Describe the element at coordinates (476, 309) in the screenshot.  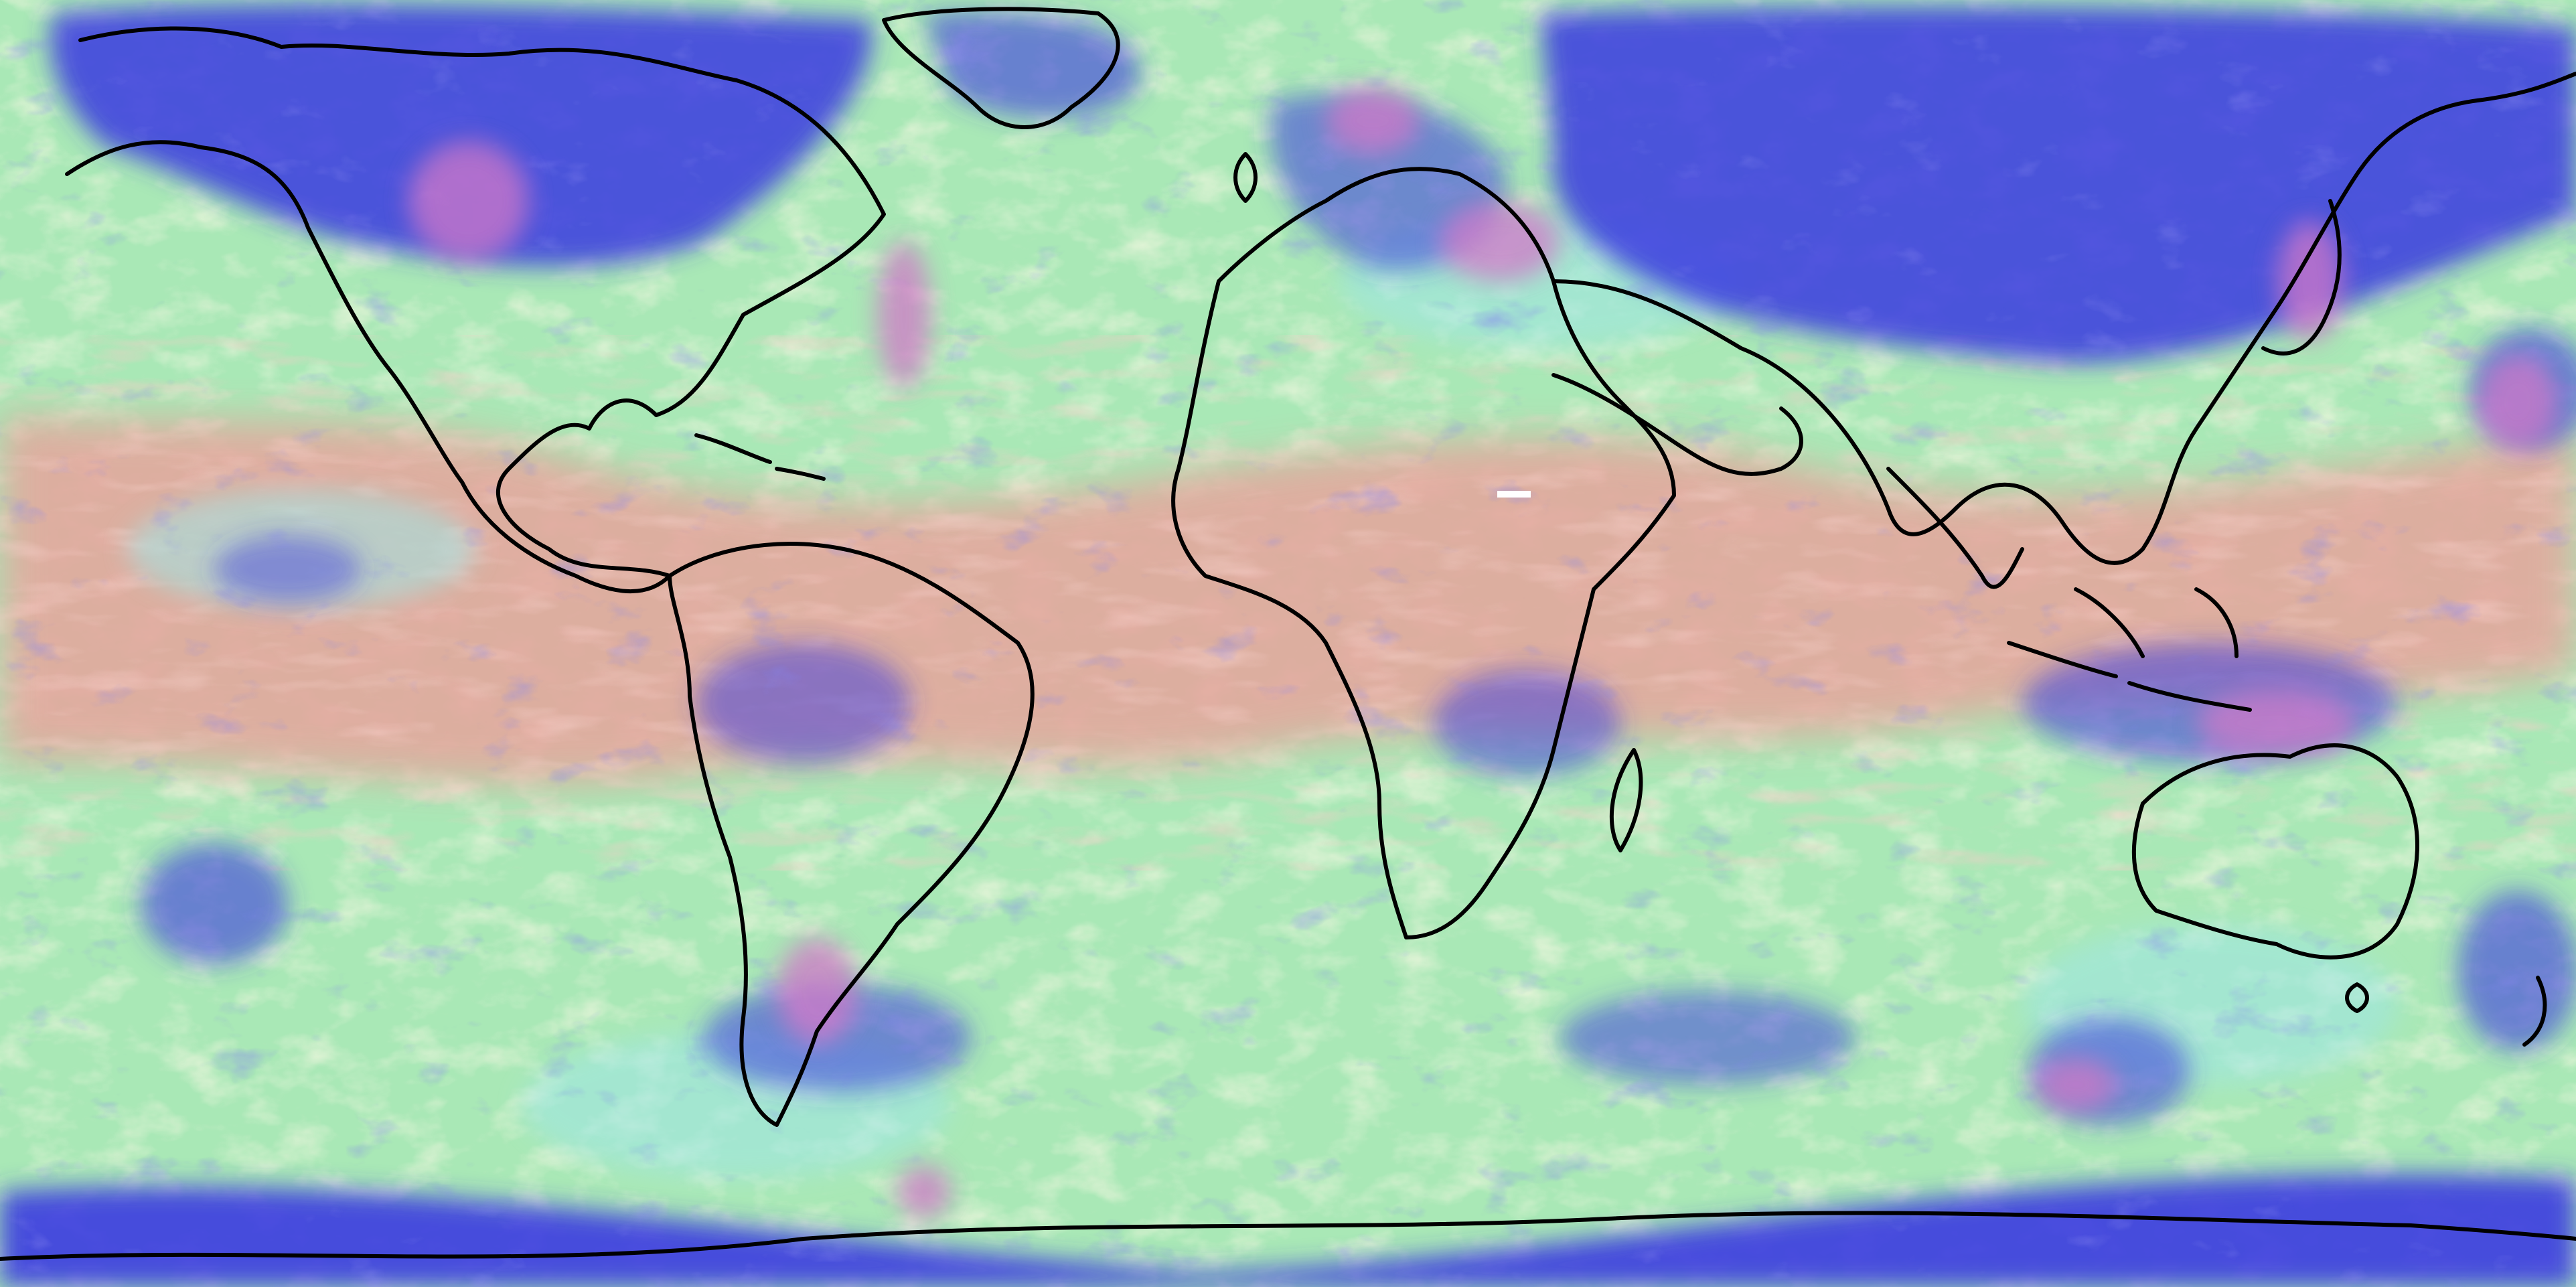
I see `coastline-north-america` at that location.